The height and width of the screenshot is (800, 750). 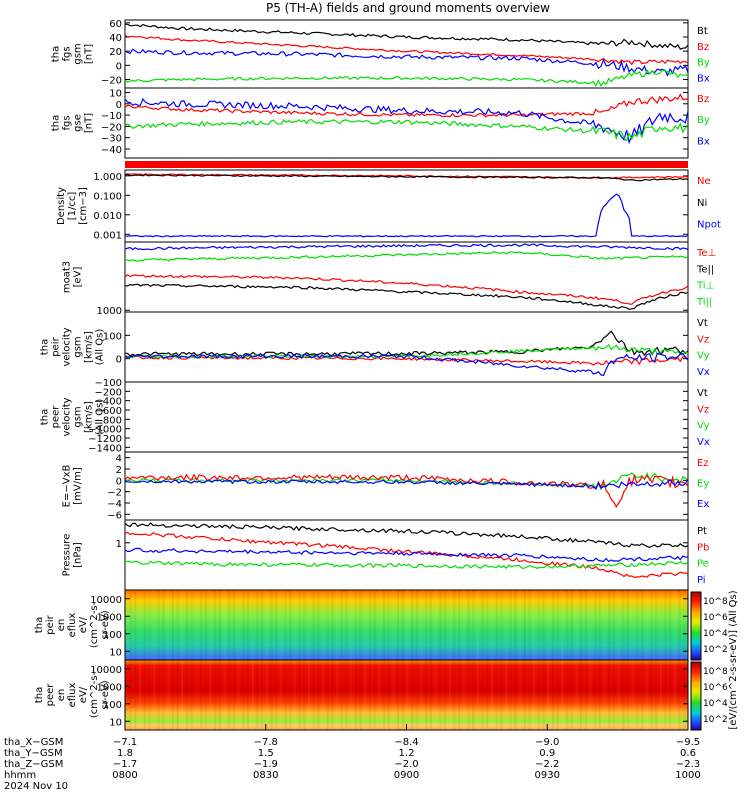 What do you see at coordinates (406, 297) in the screenshot?
I see `series-temperature-black` at bounding box center [406, 297].